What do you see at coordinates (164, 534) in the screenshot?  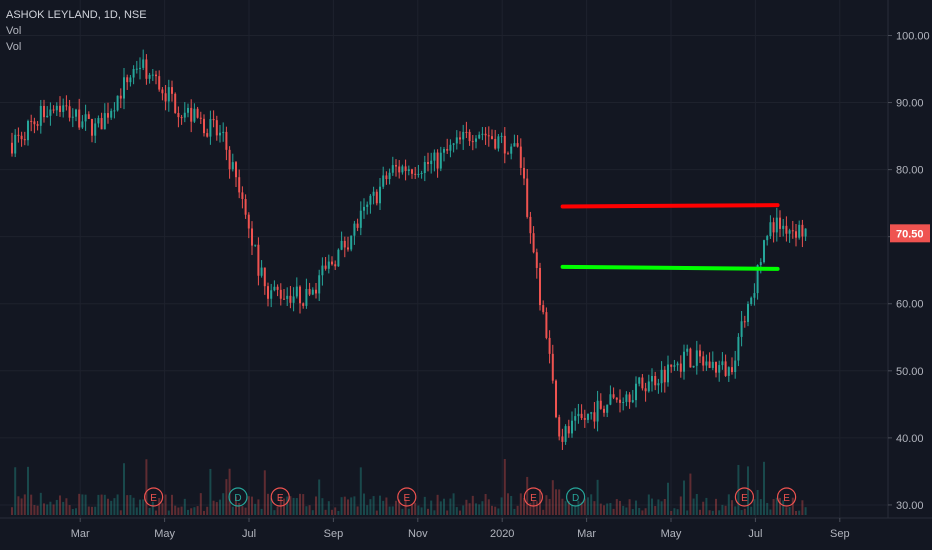 I see `x-tick-label: May` at bounding box center [164, 534].